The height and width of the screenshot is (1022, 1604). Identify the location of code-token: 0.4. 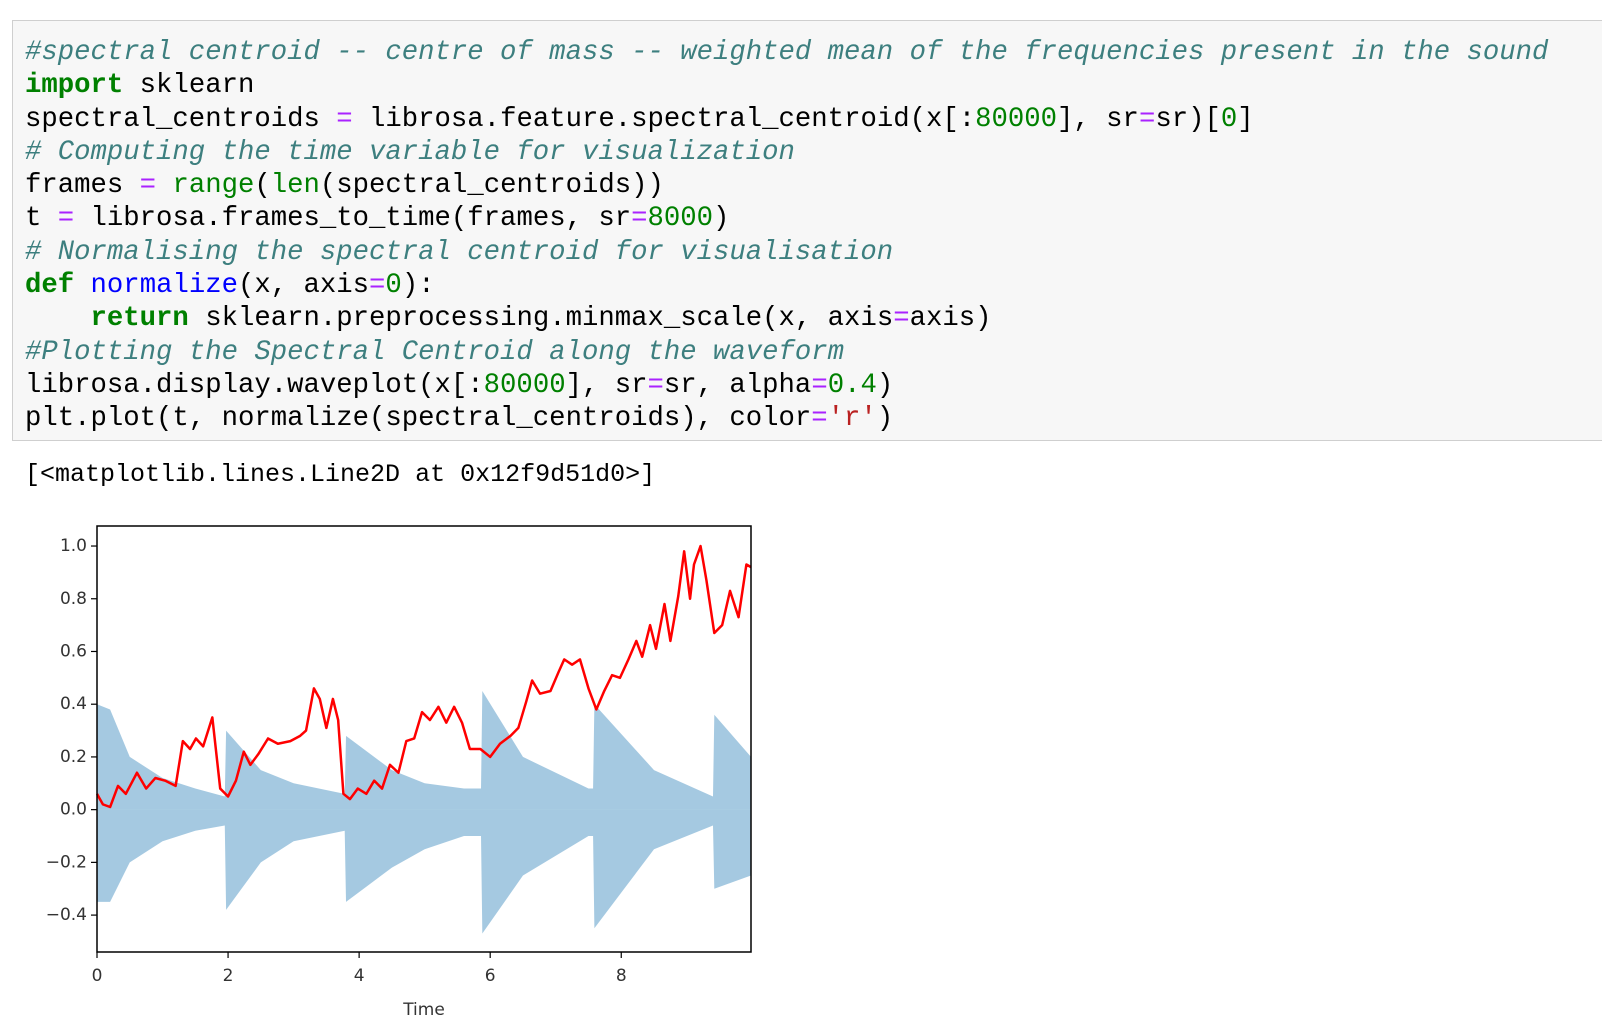
(852, 385).